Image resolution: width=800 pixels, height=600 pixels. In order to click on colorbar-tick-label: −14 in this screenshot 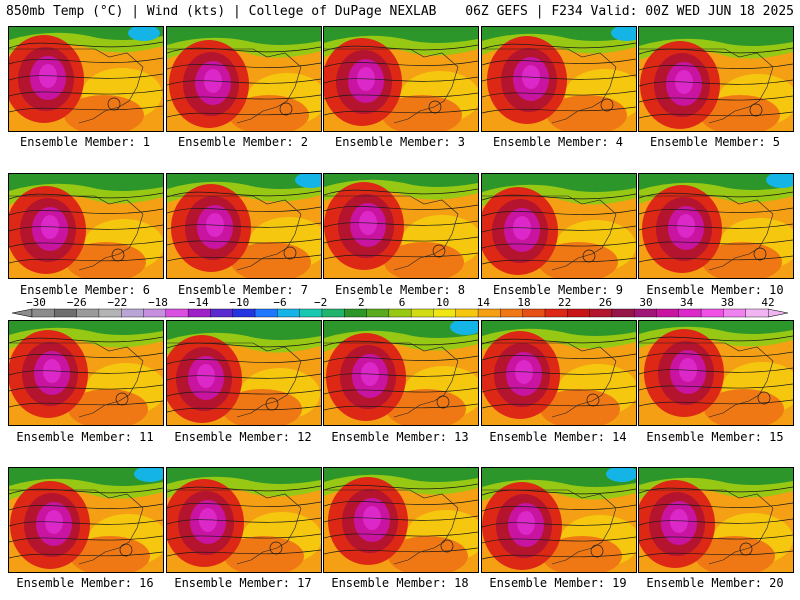, I will do `click(199, 302)`.